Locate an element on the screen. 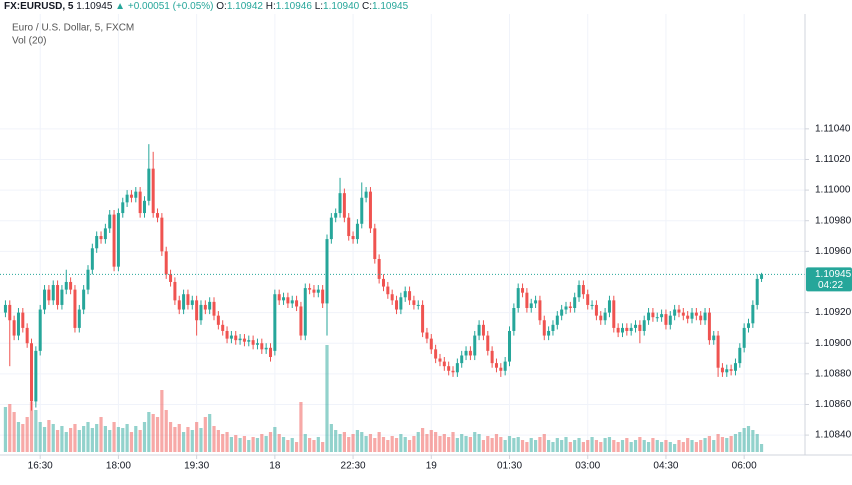 This screenshot has height=485, width=852. last-price-label: 1.10945 is located at coordinates (833, 274).